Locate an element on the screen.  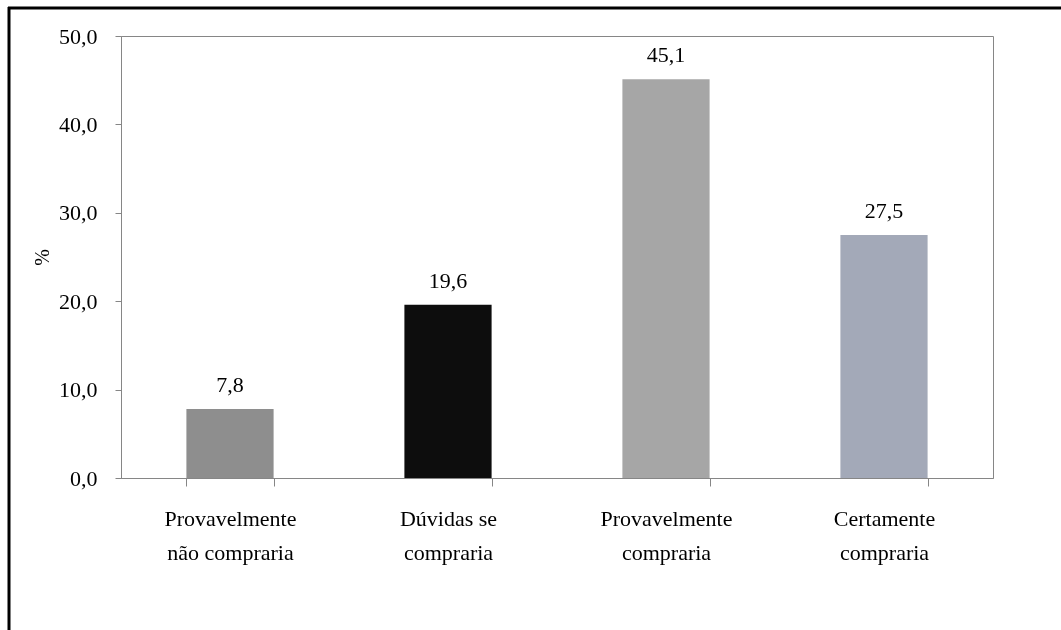
y-tick-label: 20,0 is located at coordinates (78, 301).